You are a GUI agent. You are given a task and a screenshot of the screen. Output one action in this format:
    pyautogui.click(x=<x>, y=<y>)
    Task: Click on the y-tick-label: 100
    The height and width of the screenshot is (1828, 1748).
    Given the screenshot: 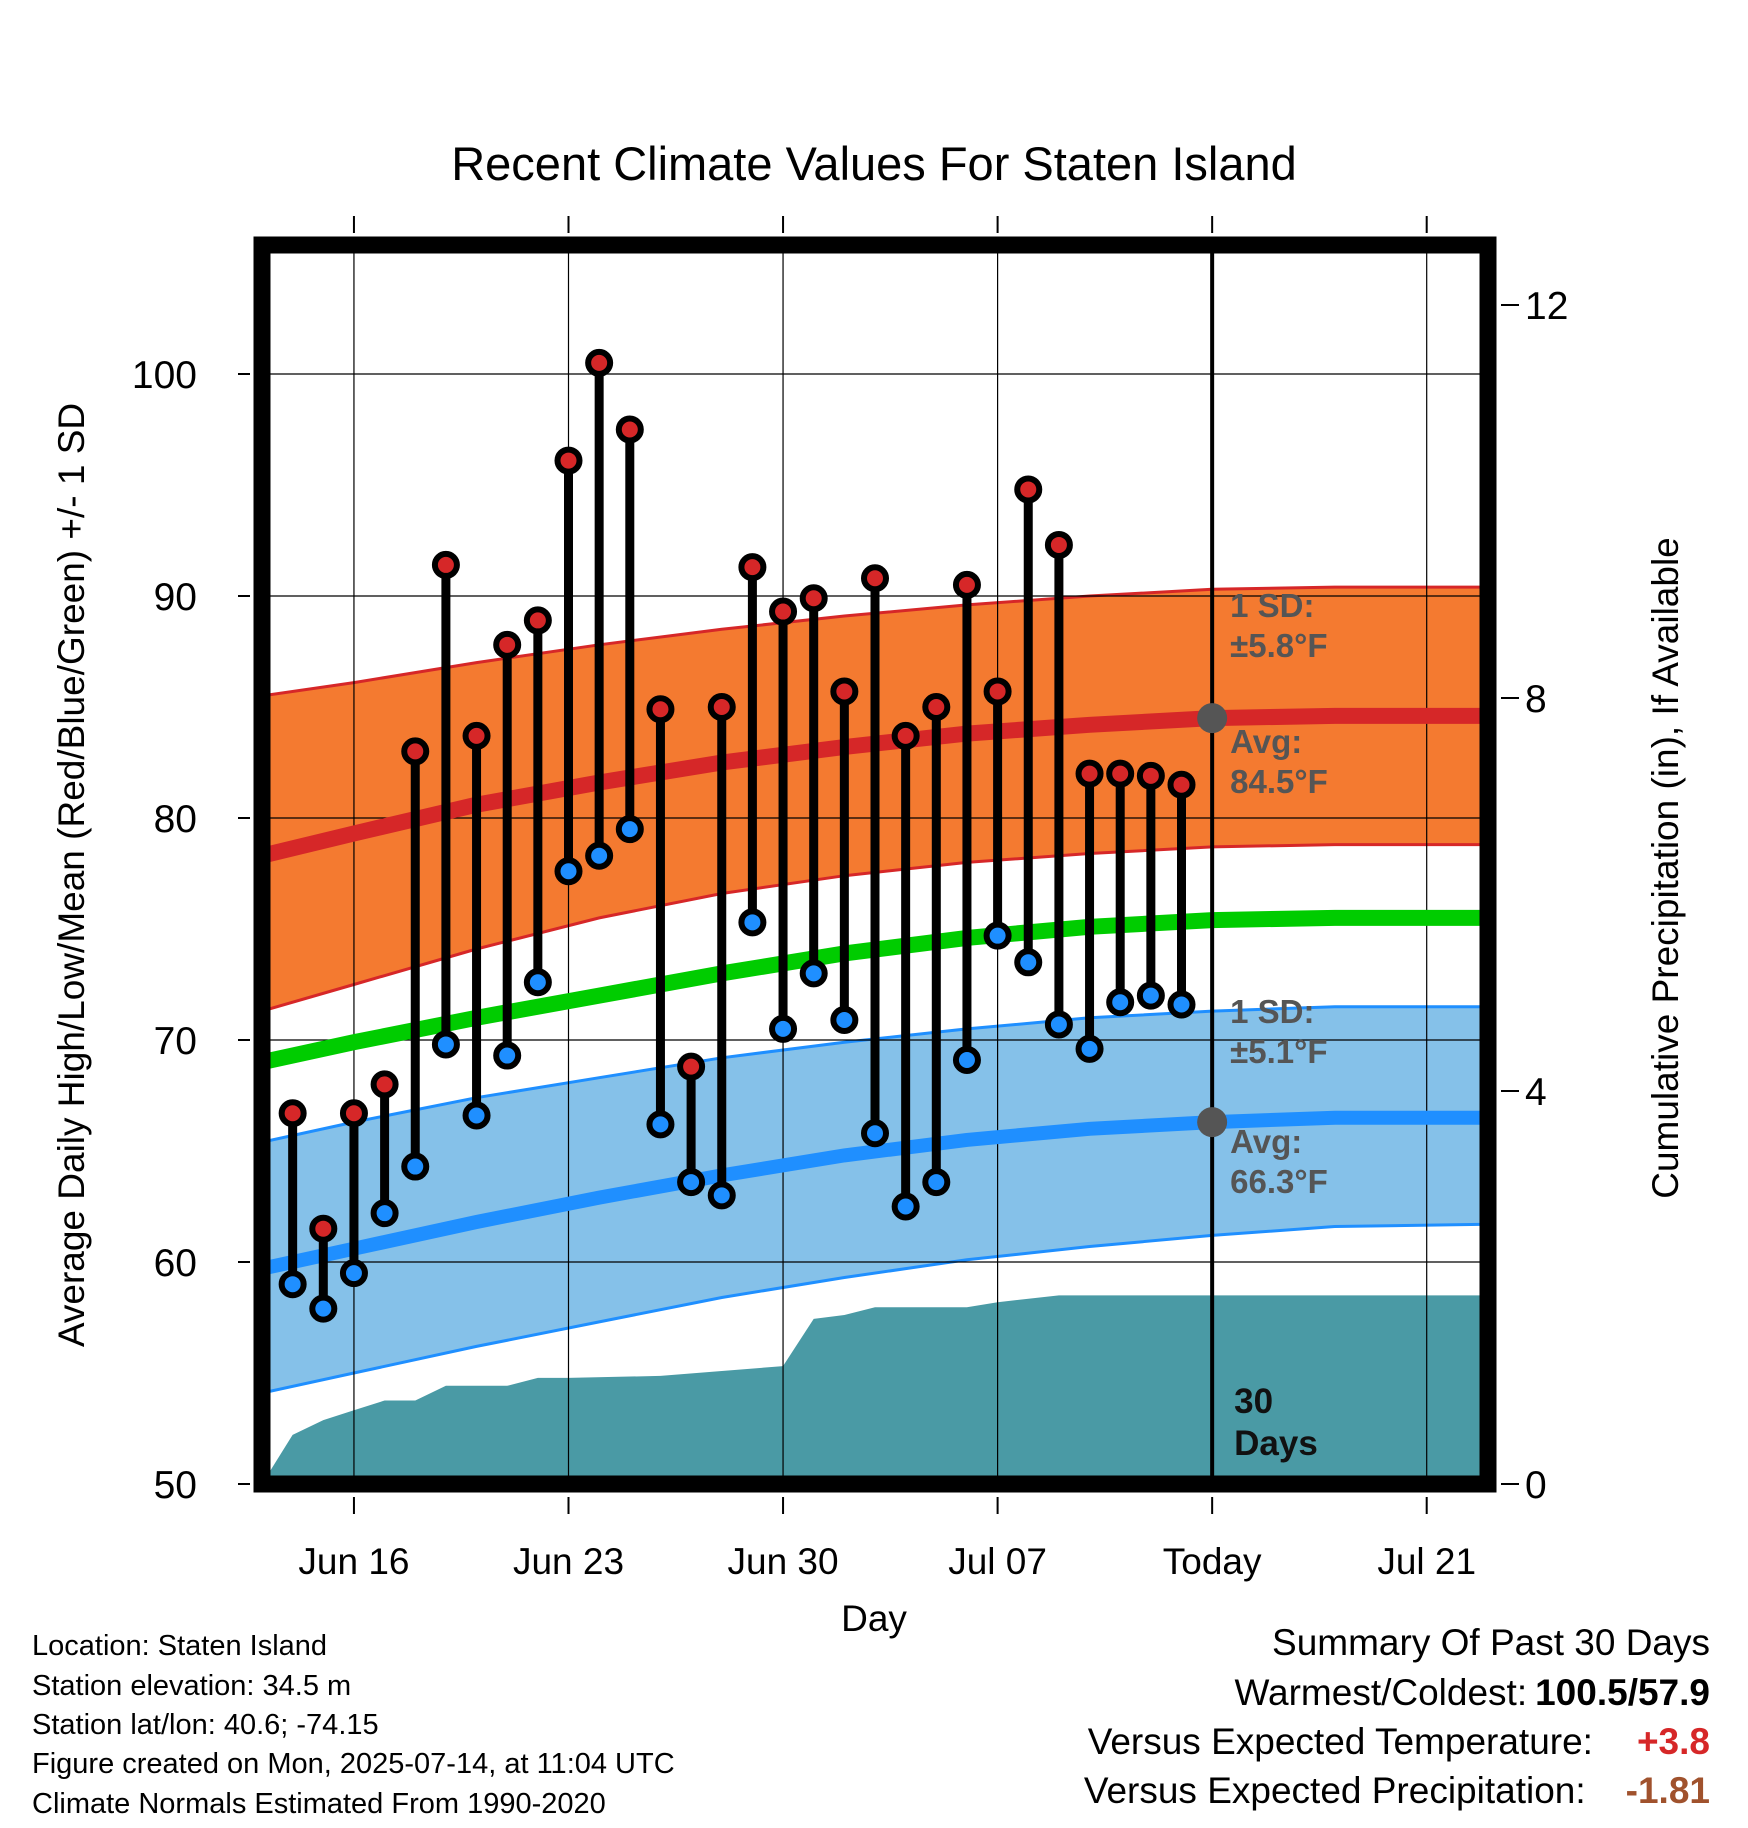 What is the action you would take?
    pyautogui.click(x=164, y=375)
    